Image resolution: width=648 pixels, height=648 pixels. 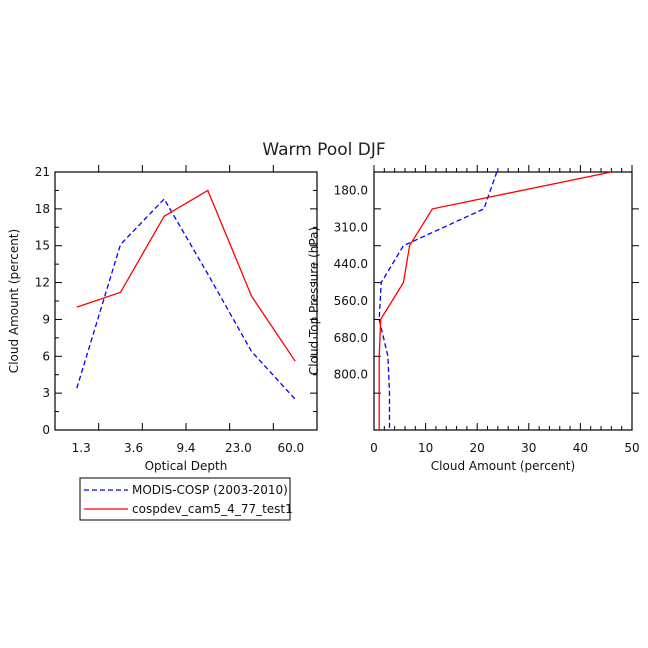 I want to click on right-y-axis-label: Cloud Top Pressure (hPa), so click(x=314, y=301).